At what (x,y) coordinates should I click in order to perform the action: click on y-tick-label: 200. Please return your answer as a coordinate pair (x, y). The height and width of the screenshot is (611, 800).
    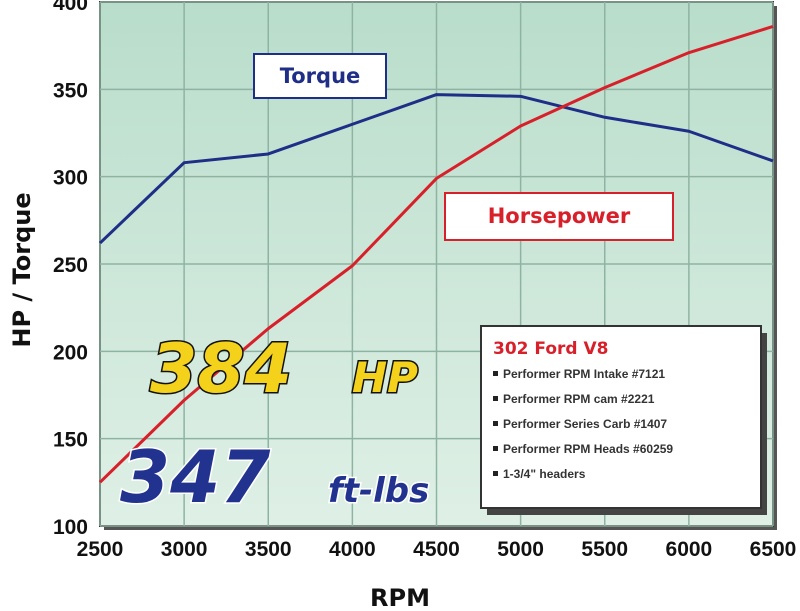
    Looking at the image, I should click on (70, 352).